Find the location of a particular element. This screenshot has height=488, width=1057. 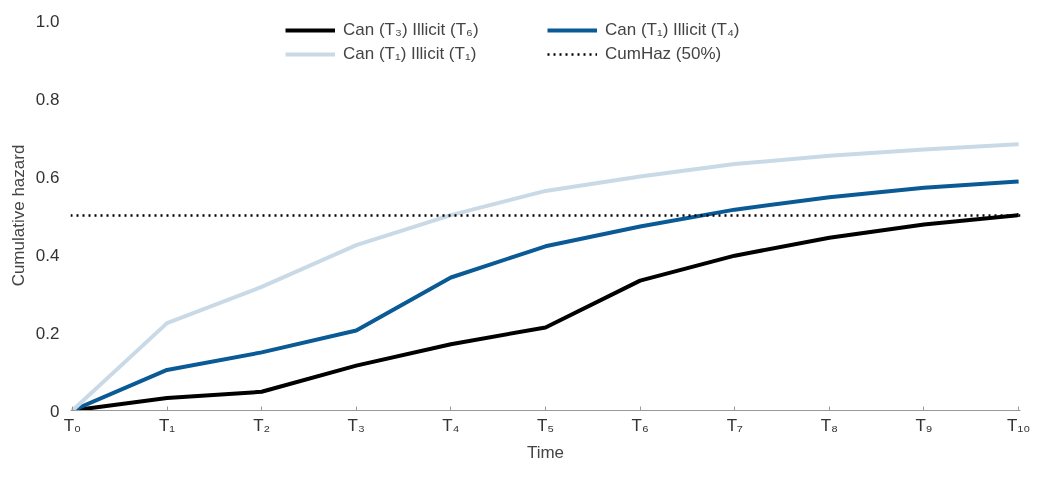

legend-label: CumHaz (50%) is located at coordinates (664, 54).